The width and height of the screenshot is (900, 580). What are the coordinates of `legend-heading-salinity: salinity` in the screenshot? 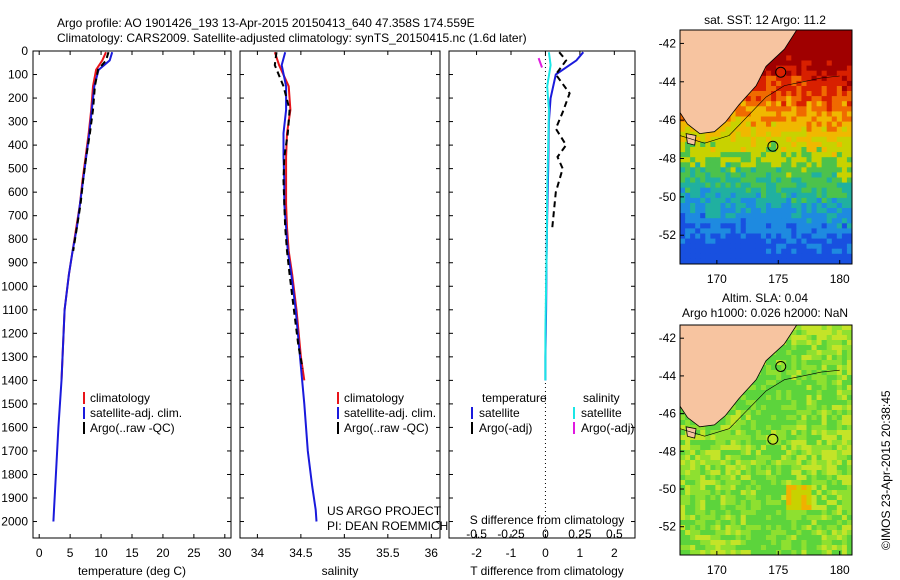 It's located at (601, 398).